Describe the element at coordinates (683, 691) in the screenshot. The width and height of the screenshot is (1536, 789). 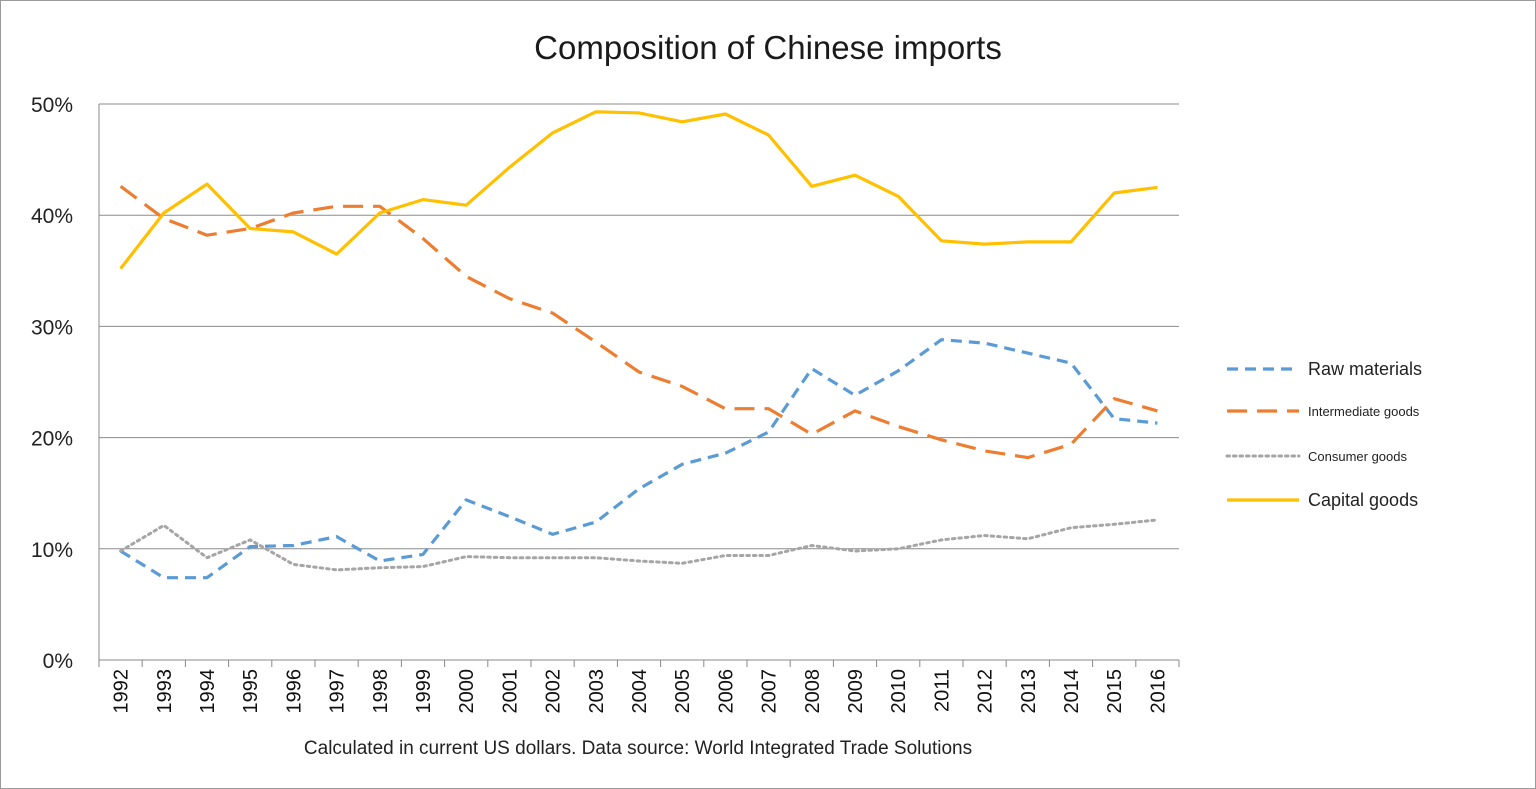
I see `x-tick-label: 2005` at that location.